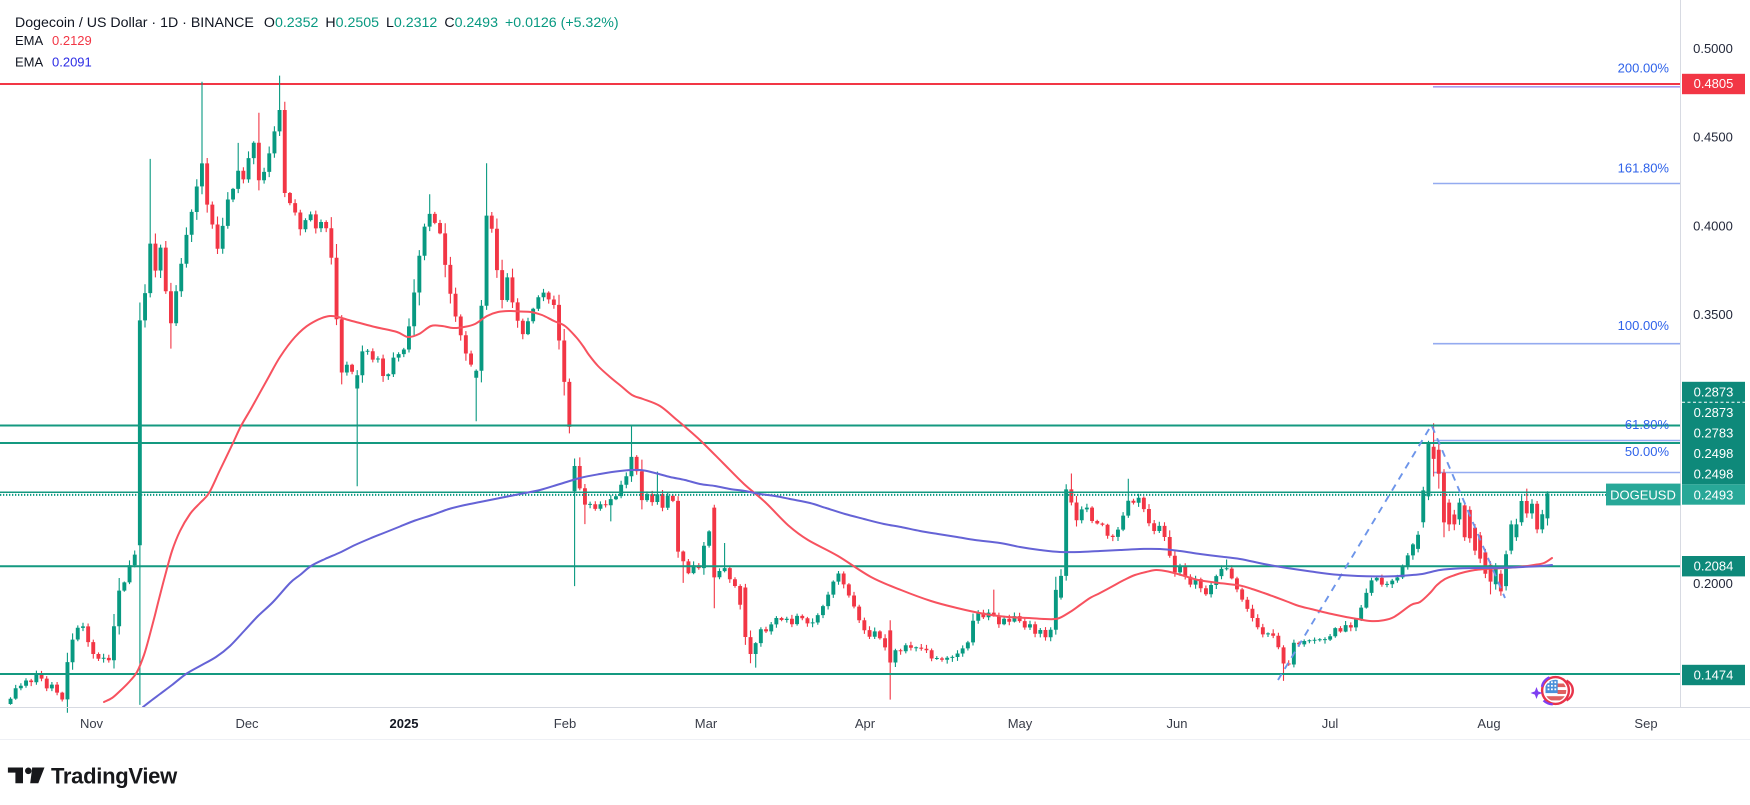  Describe the element at coordinates (114, 776) in the screenshot. I see `svg-text: TradingView` at that location.